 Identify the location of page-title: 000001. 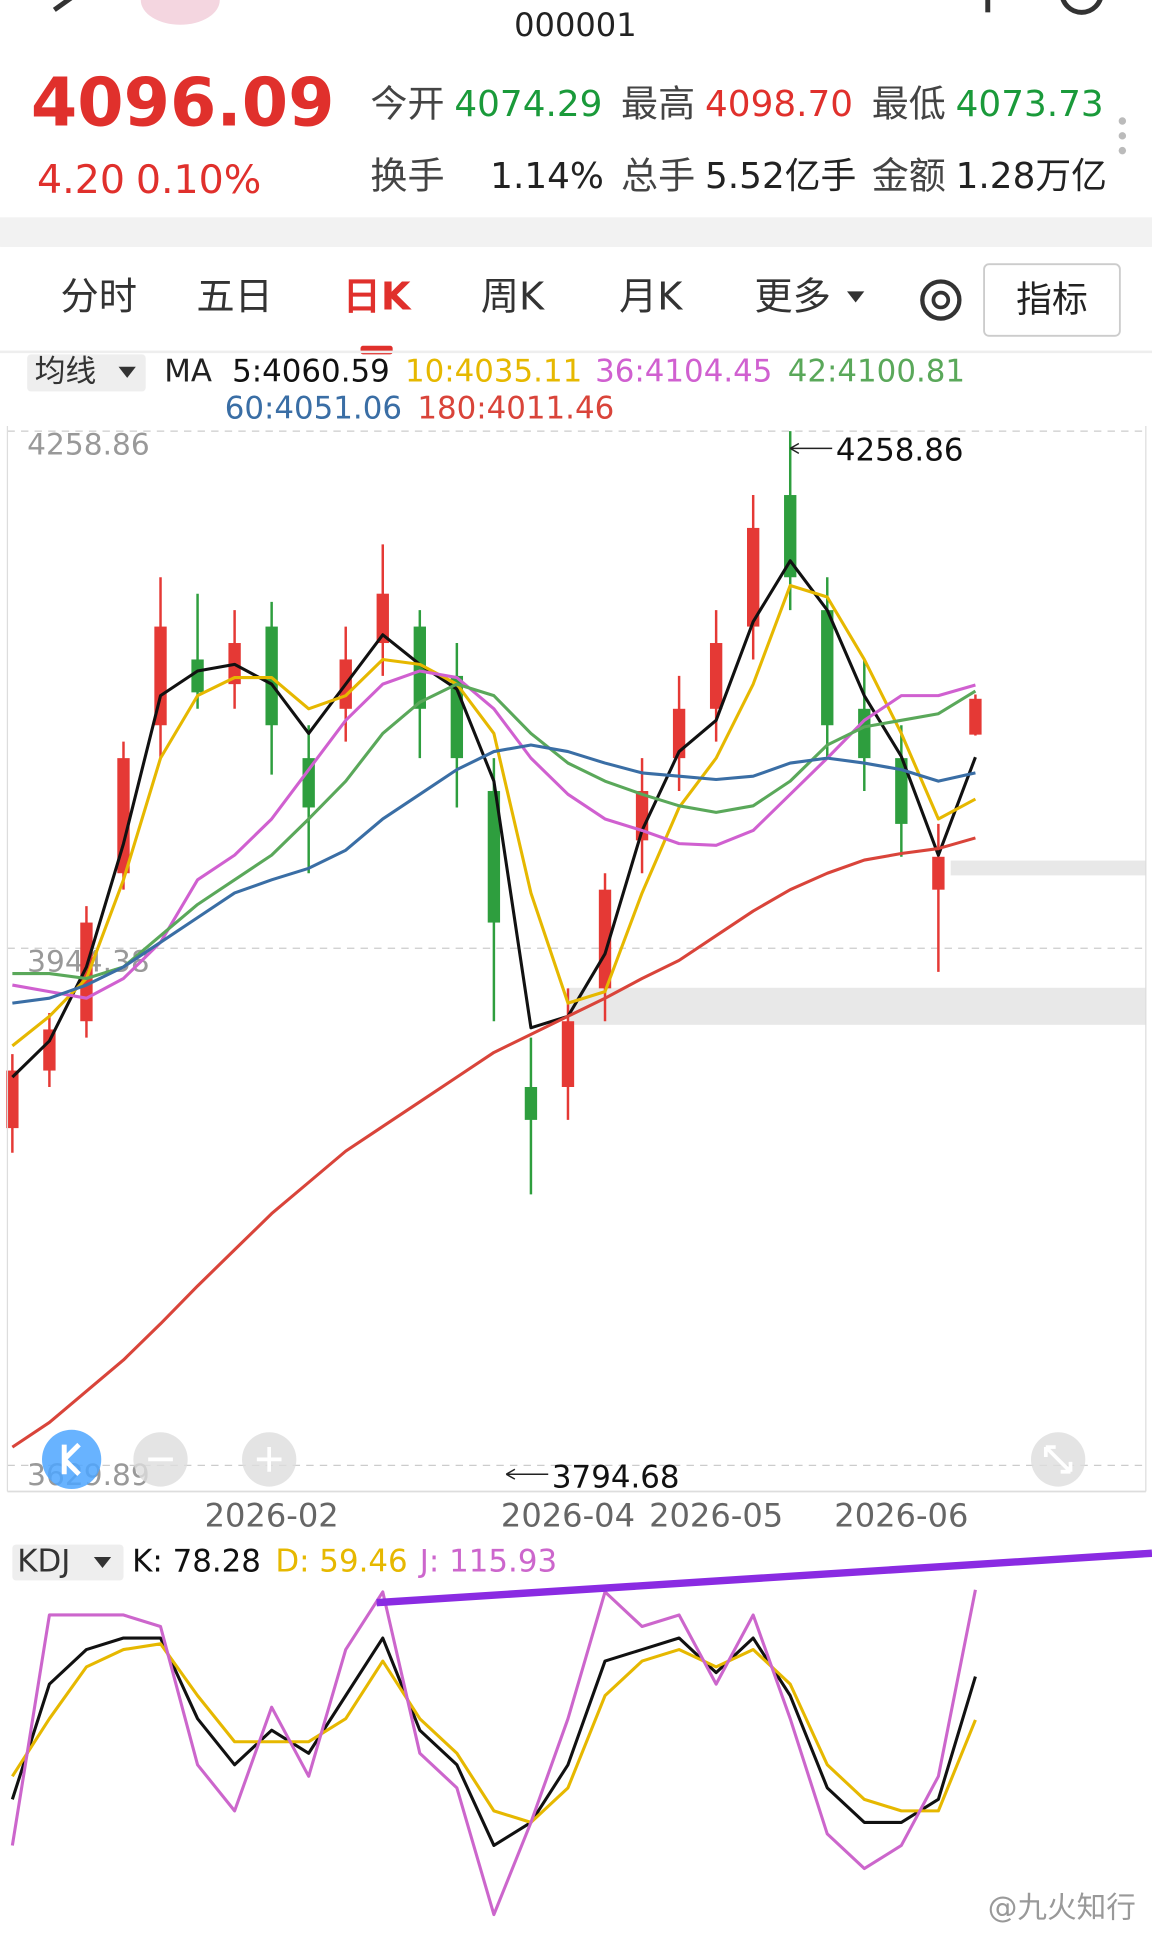
(575, 25).